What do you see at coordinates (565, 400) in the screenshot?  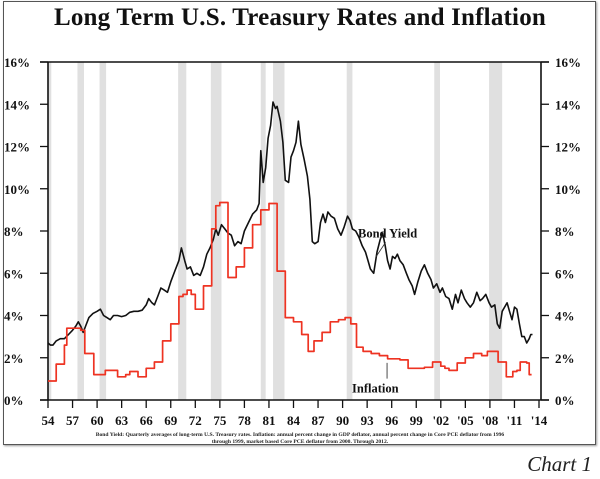 I see `y-tick-label-right: 0%` at bounding box center [565, 400].